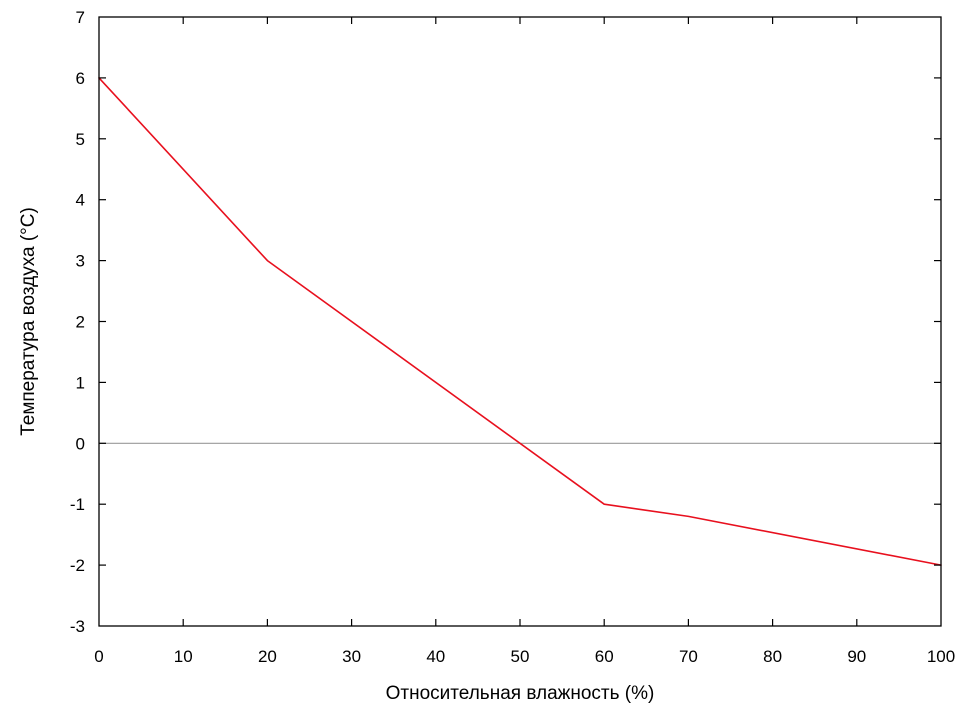 This screenshot has width=960, height=707. Describe the element at coordinates (80, 443) in the screenshot. I see `y-tick-label: 0` at that location.